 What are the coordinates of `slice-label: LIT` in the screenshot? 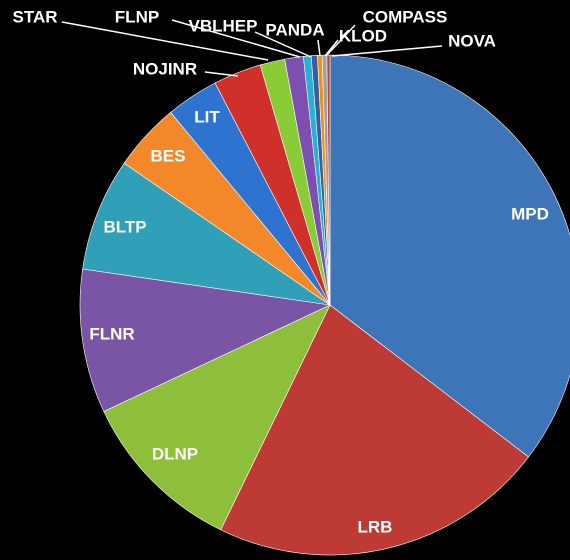 It's located at (207, 116).